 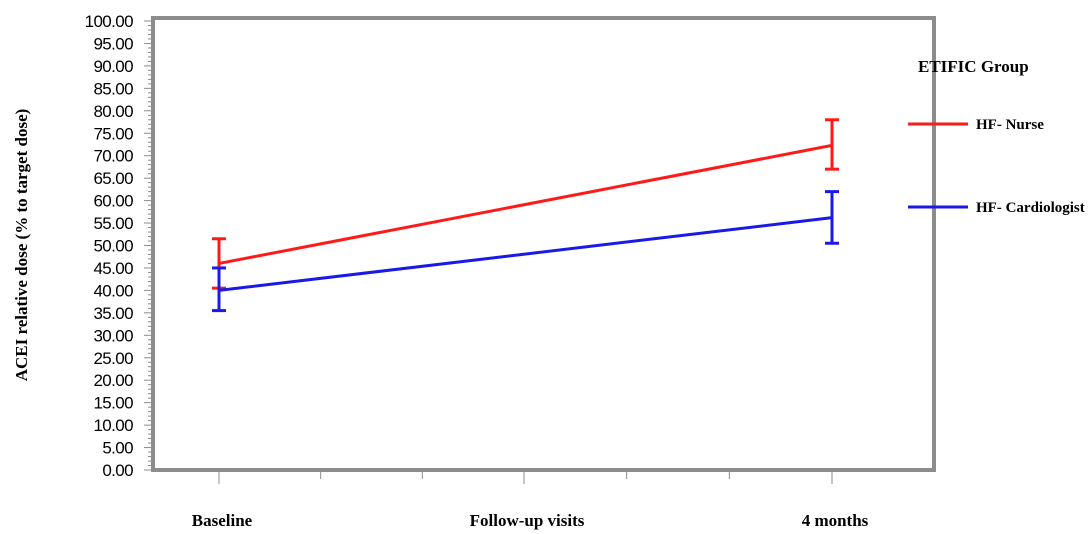 I want to click on y-tick-label: 70.00, so click(x=113, y=156).